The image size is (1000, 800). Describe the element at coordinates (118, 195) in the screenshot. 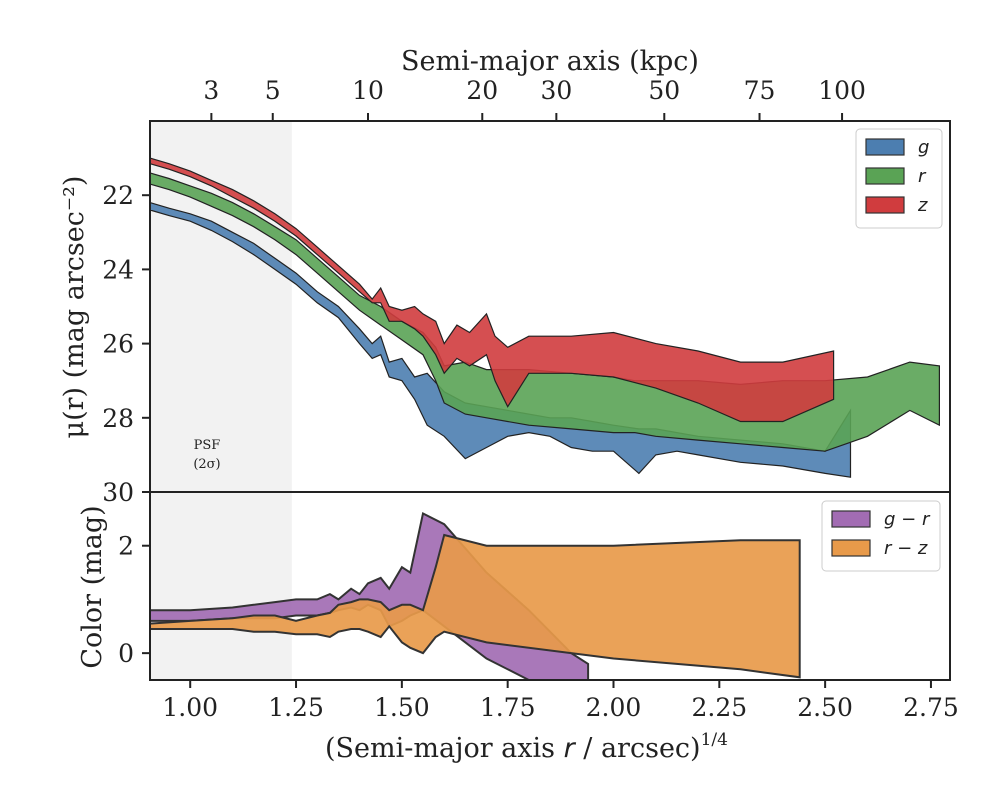

I see `y-tick-label: 22` at that location.